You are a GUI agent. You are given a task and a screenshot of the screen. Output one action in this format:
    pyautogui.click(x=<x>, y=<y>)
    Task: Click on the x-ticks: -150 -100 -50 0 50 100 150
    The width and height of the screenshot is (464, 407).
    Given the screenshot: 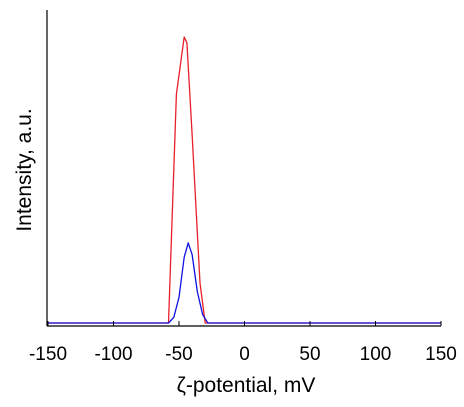 What is the action you would take?
    pyautogui.click(x=243, y=343)
    